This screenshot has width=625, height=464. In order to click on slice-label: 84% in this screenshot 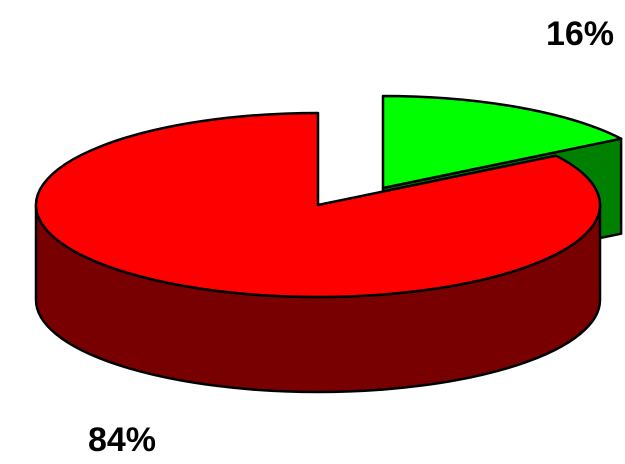, I will do `click(122, 440)`.